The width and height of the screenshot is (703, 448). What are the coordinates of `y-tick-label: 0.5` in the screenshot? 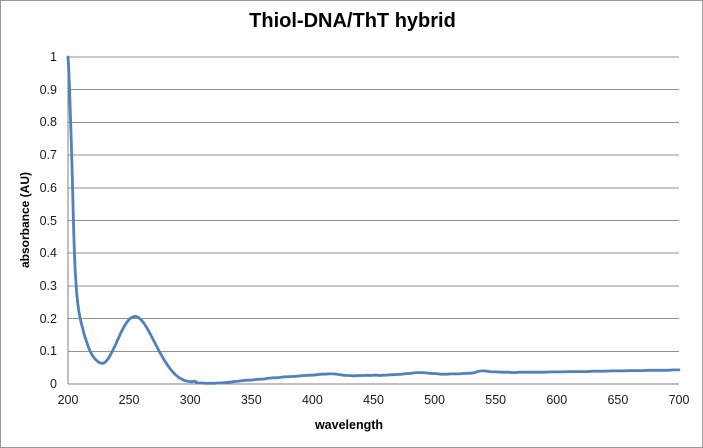 It's located at (48, 220).